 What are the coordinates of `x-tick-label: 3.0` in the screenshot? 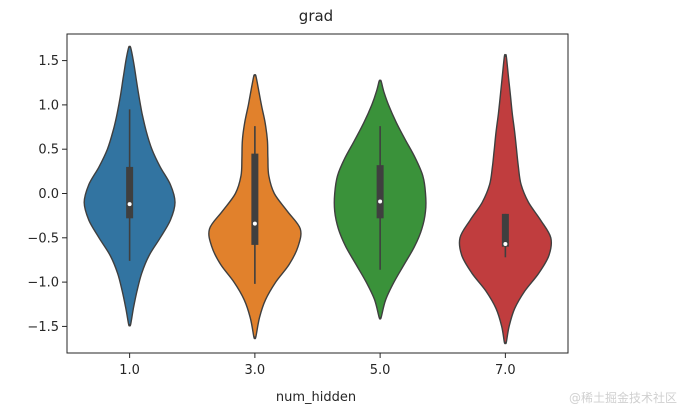 It's located at (255, 370).